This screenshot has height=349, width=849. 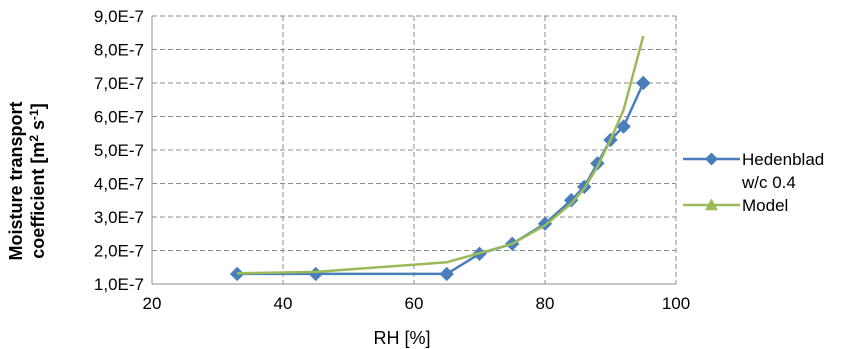 I want to click on legend-triangle-marker, so click(x=711, y=204).